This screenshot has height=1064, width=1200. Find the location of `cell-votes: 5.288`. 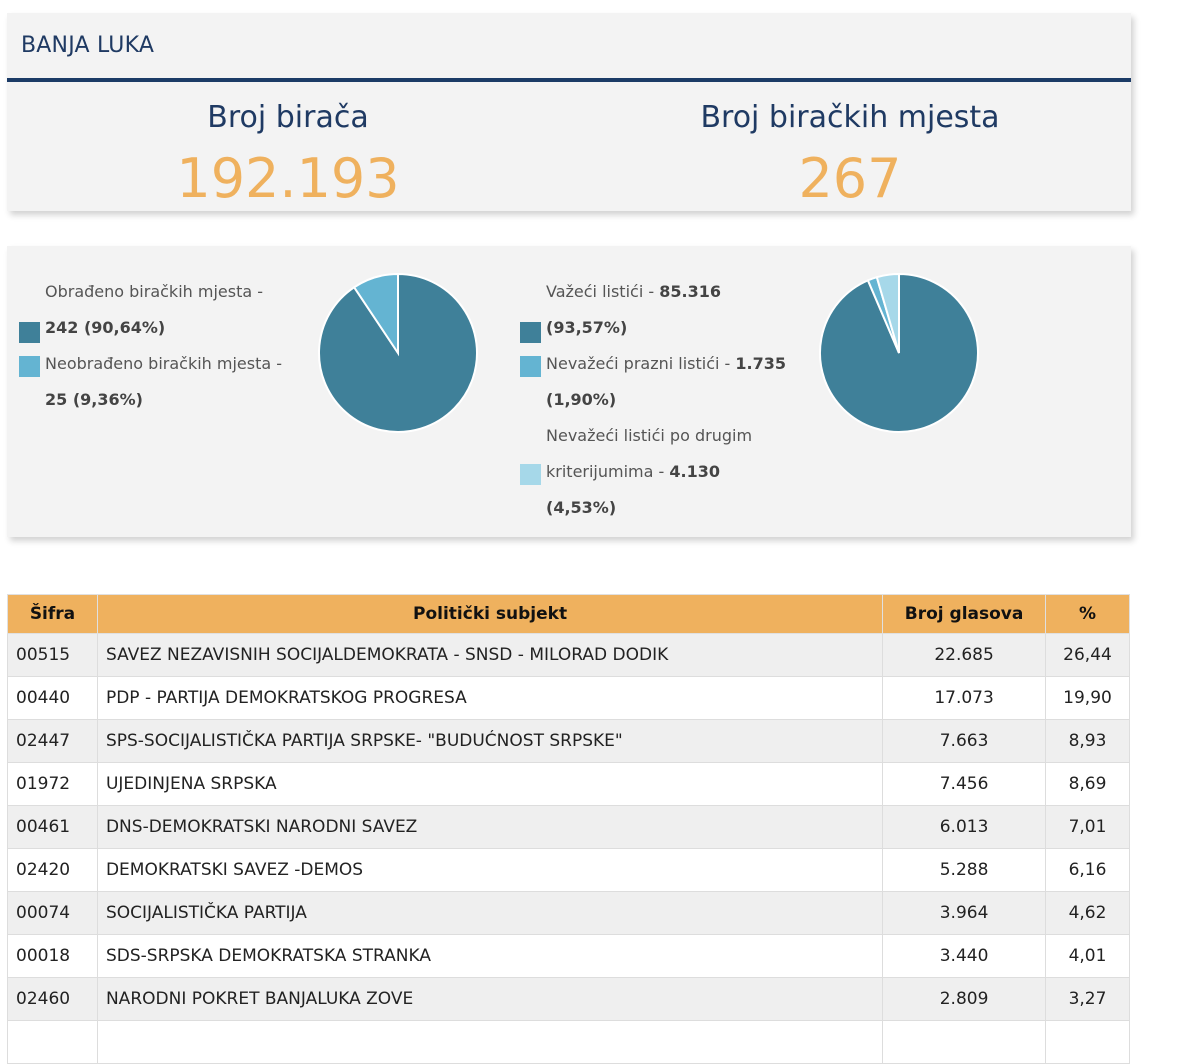

cell-votes: 5.288 is located at coordinates (964, 870).